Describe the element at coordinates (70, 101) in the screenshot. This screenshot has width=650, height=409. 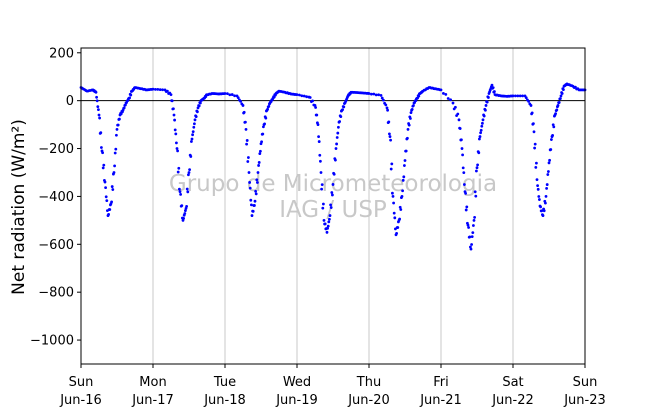
I see `y-tick-label: 0` at that location.